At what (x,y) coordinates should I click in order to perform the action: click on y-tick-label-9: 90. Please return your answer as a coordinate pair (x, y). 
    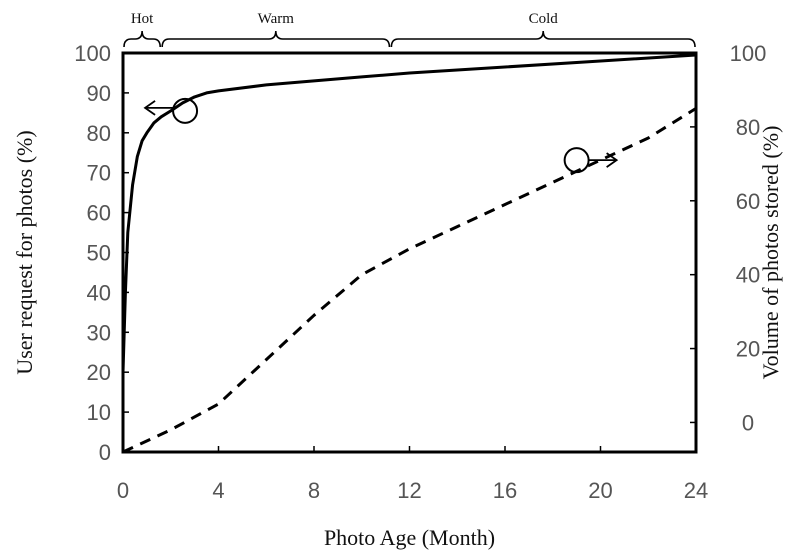
    Looking at the image, I should click on (99, 93).